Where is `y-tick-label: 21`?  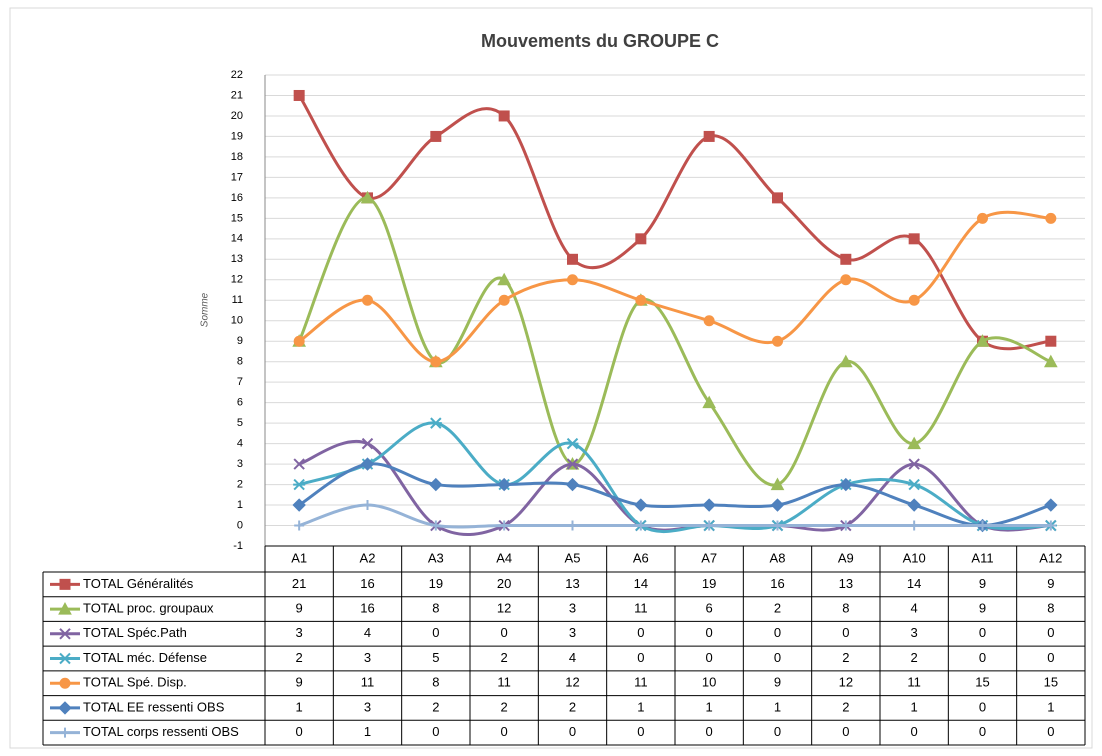 y-tick-label: 21 is located at coordinates (237, 95).